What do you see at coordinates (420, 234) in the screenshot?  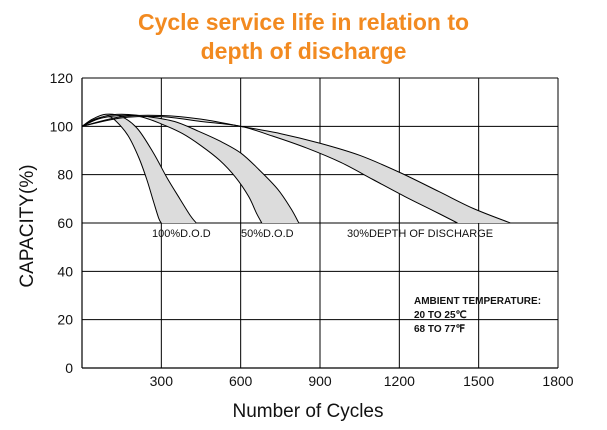 I see `curve-label-2: 30%DEPTH OF DISCHARGE` at bounding box center [420, 234].